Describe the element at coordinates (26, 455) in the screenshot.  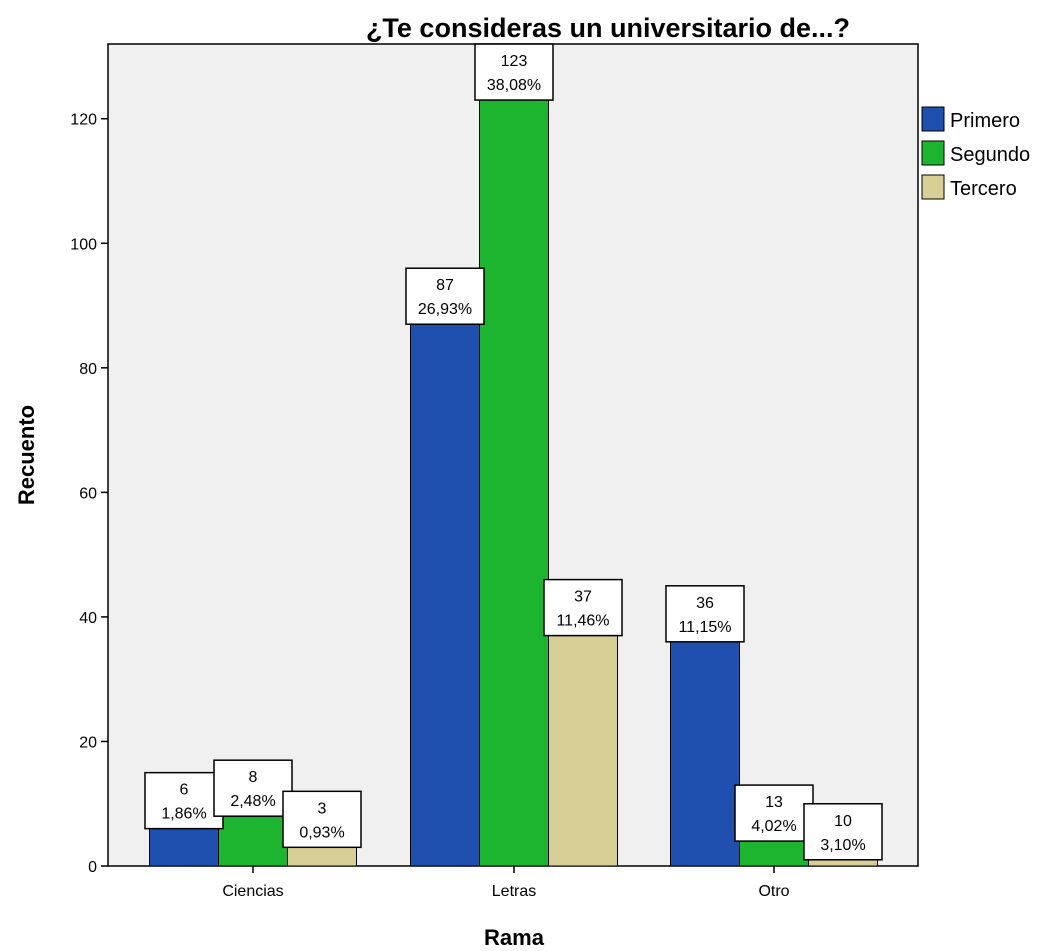
I see `y-axis-label: Recuento` at that location.